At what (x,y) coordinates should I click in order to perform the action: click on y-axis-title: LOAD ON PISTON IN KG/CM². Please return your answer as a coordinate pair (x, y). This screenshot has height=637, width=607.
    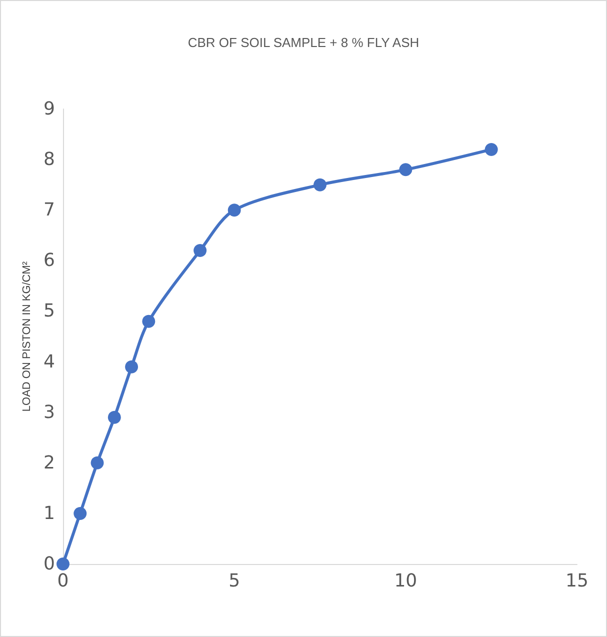
    Looking at the image, I should click on (27, 336).